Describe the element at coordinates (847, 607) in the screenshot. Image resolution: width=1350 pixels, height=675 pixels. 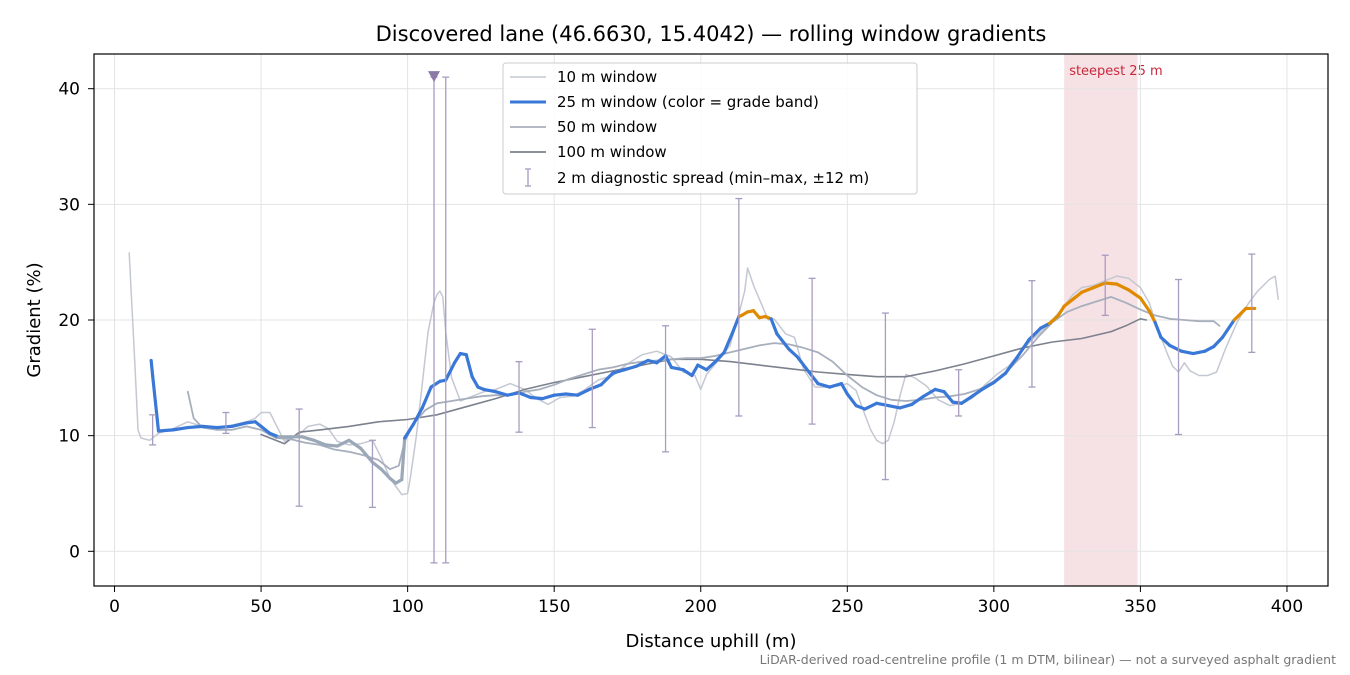
I see `x-tick-label: 250` at that location.